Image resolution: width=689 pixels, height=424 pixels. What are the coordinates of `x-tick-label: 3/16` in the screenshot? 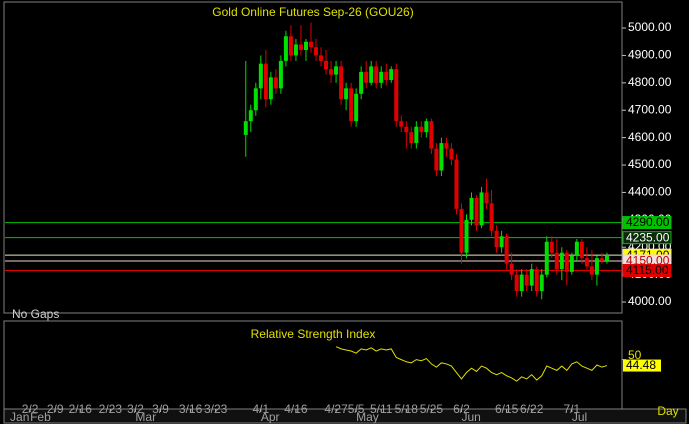 It's located at (191, 409).